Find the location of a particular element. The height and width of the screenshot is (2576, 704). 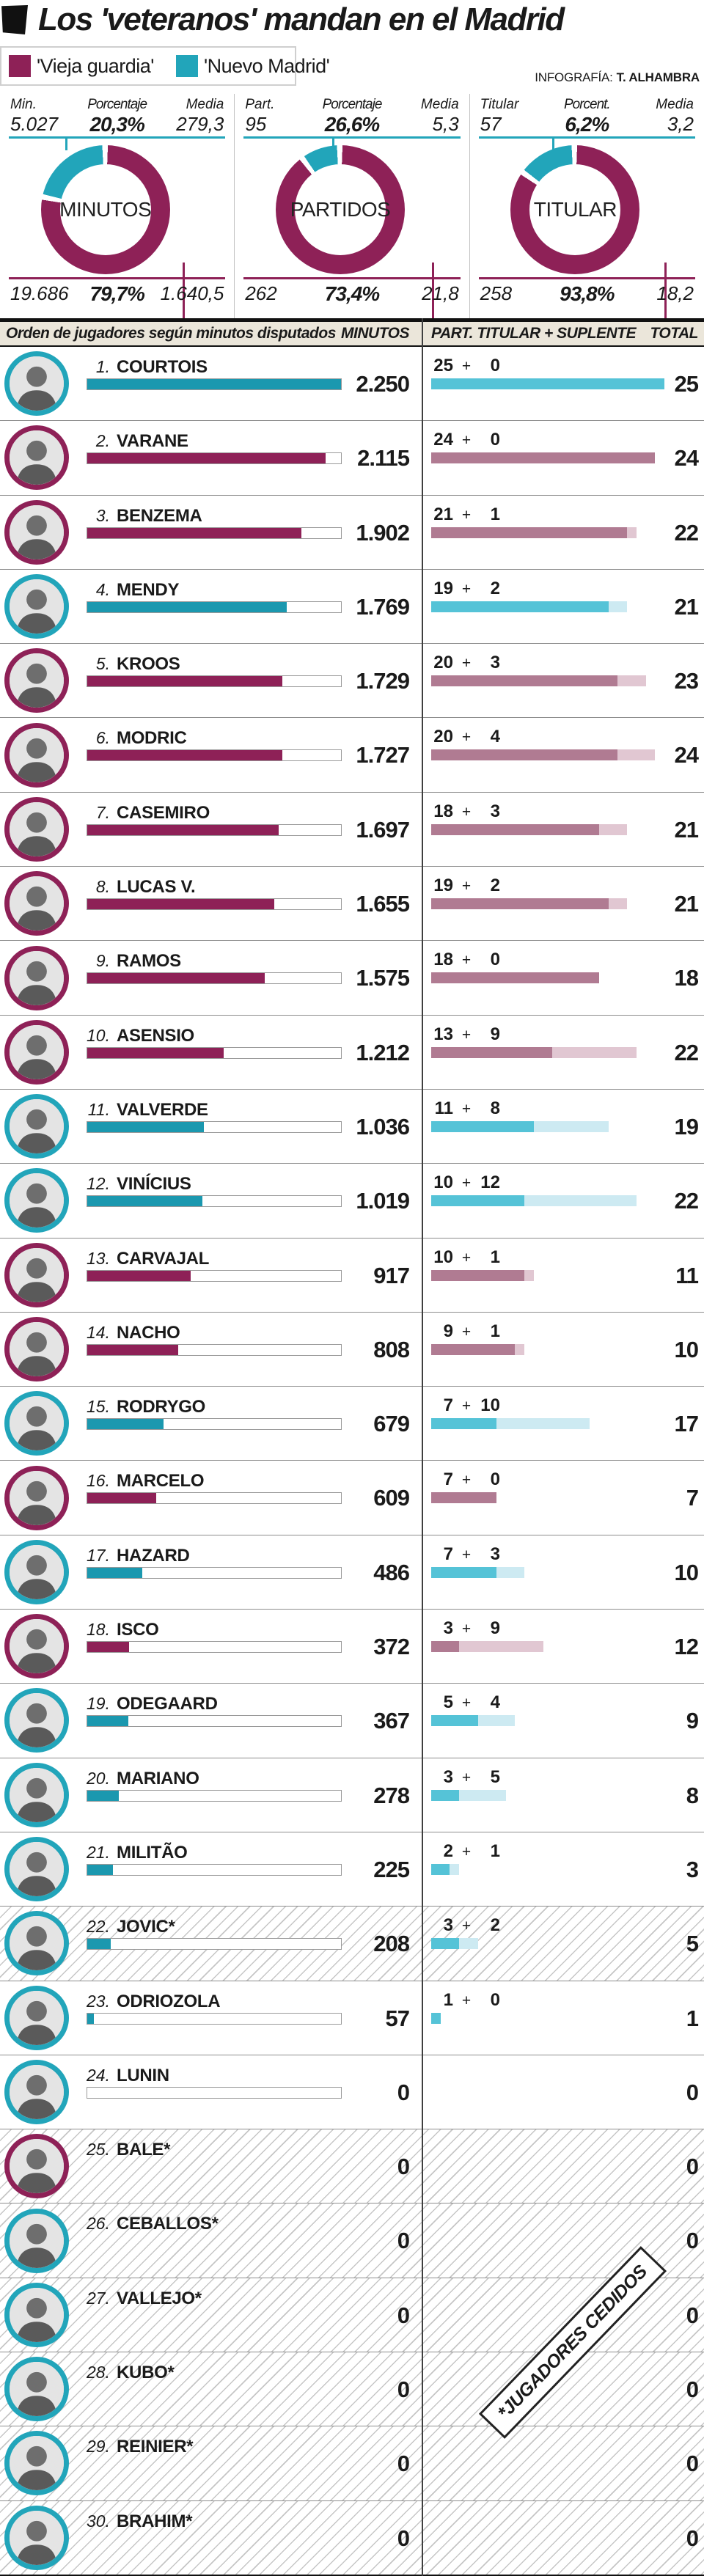

minutes-value: 679 is located at coordinates (391, 1424).